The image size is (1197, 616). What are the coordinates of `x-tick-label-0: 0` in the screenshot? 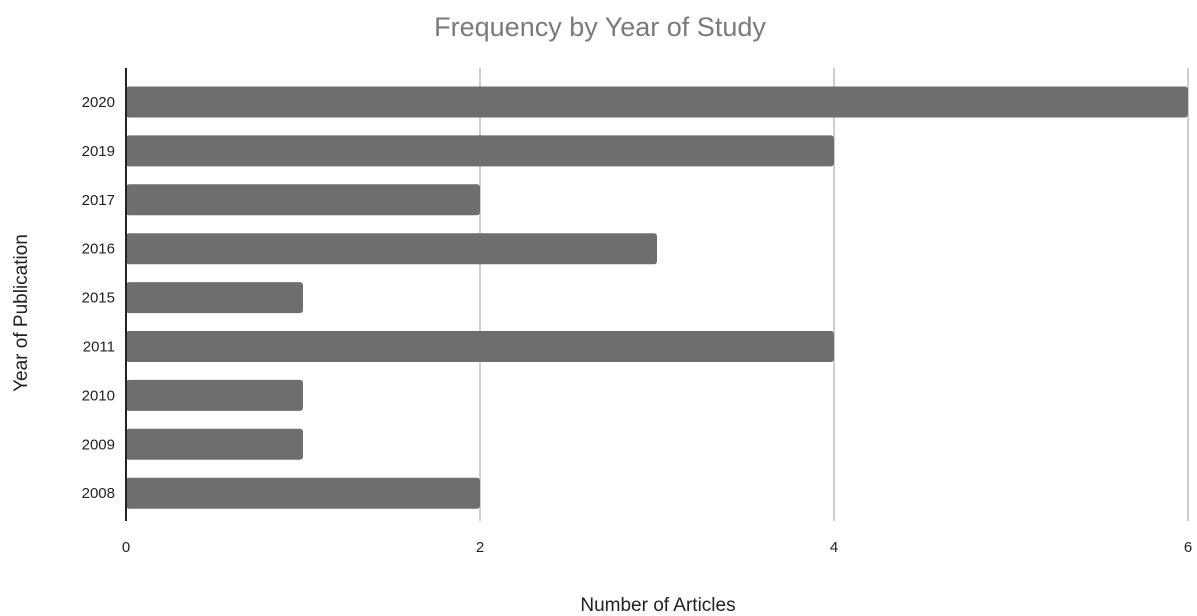 It's located at (126, 547).